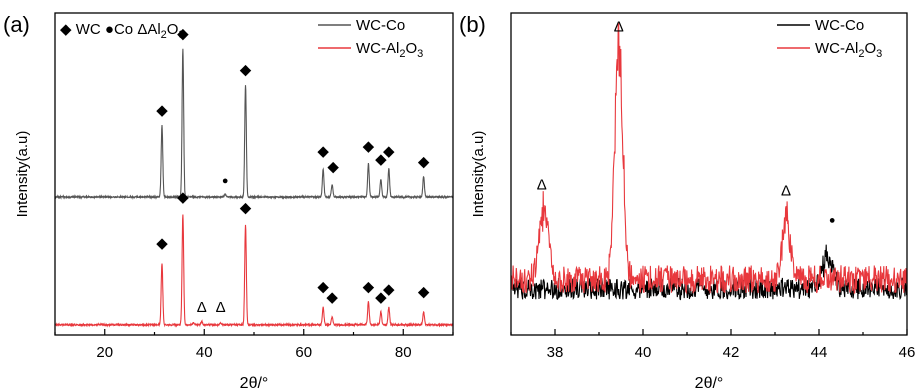  What do you see at coordinates (907, 352) in the screenshot?
I see `x-tick-label: 46` at bounding box center [907, 352].